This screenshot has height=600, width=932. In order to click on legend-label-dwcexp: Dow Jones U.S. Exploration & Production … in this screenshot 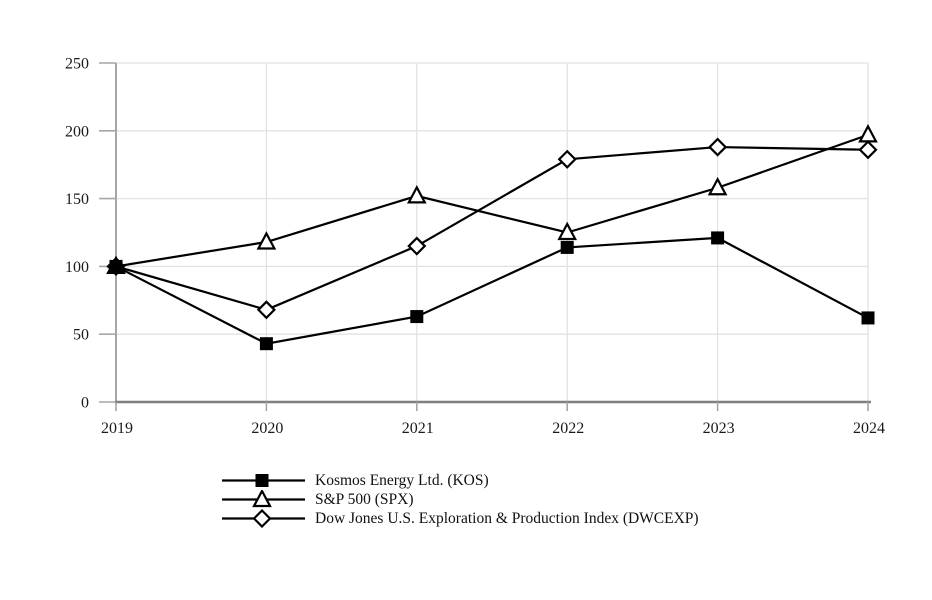, I will do `click(507, 518)`.